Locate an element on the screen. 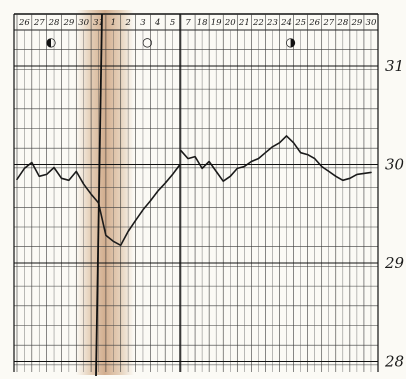  moon-phase-icon: ◐ is located at coordinates (51, 42).